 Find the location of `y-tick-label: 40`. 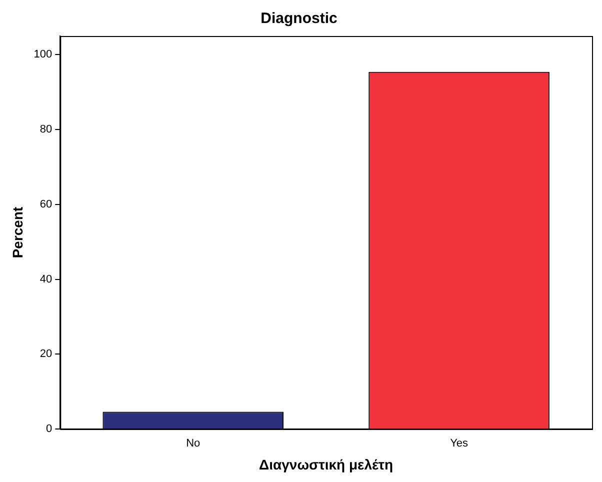

y-tick-label: 40 is located at coordinates (46, 279).